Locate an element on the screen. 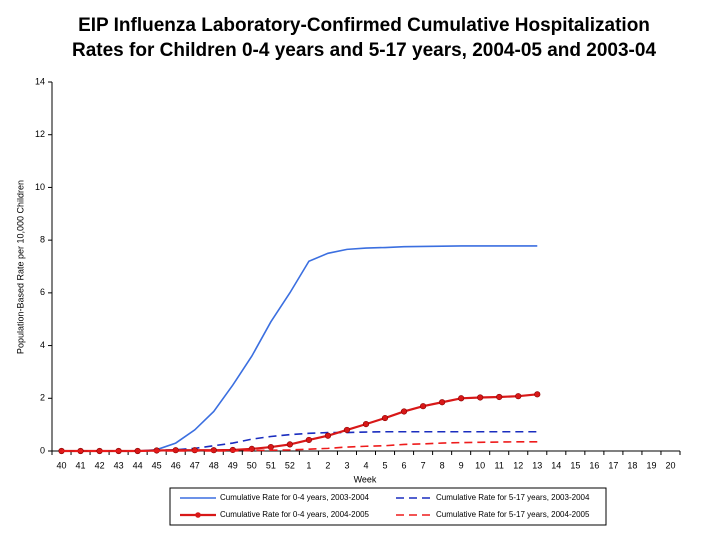  x-tick-label: 5 is located at coordinates (385, 465).